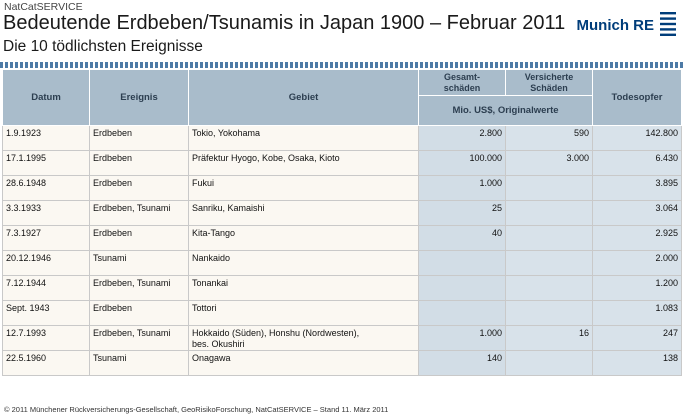 The width and height of the screenshot is (684, 416). I want to click on cell-datum: Sept. 1943, so click(46, 313).